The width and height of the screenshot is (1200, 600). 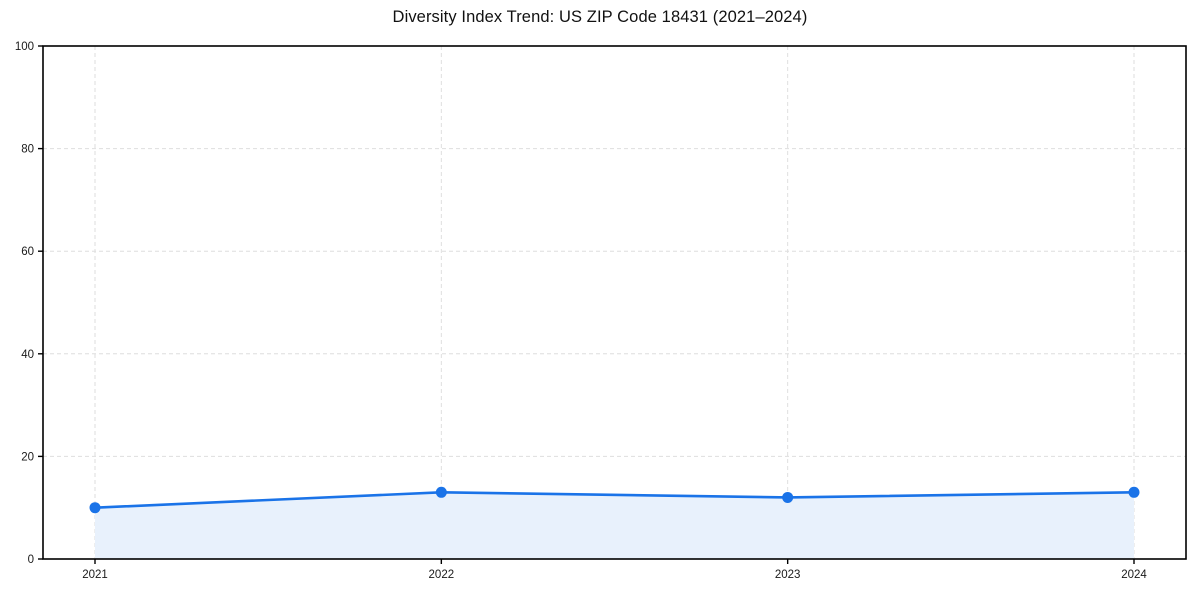 What do you see at coordinates (24, 47) in the screenshot?
I see `y-tick-label: 100` at bounding box center [24, 47].